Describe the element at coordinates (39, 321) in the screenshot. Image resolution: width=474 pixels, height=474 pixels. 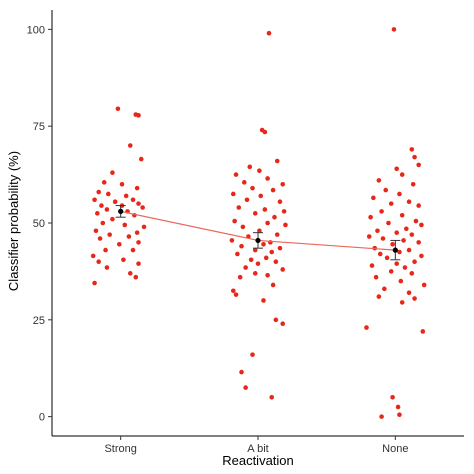
I see `y-tick-label: 25` at that location.